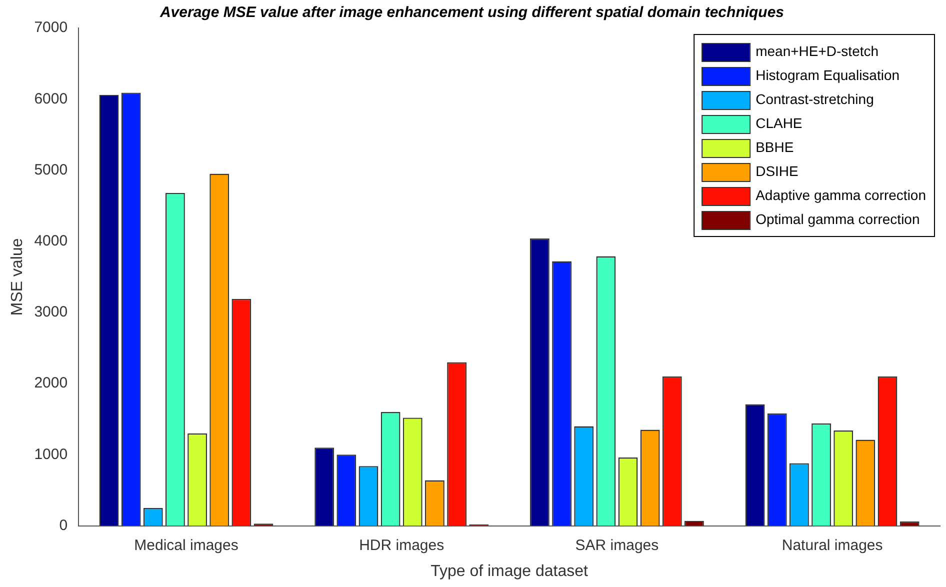 The width and height of the screenshot is (946, 587). I want to click on legend-label: BBHE, so click(775, 146).